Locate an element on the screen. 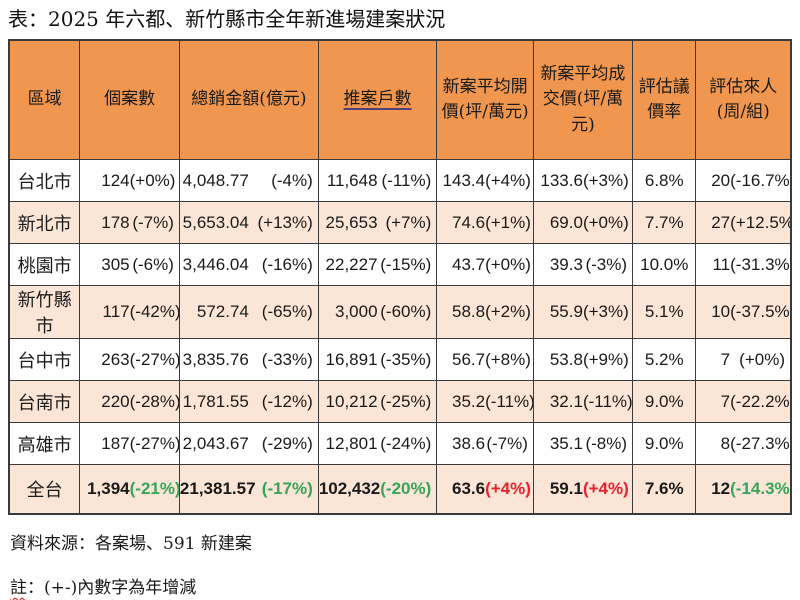 This screenshot has width=800, height=600. total-sales-yoy: (-65%) is located at coordinates (287, 311).